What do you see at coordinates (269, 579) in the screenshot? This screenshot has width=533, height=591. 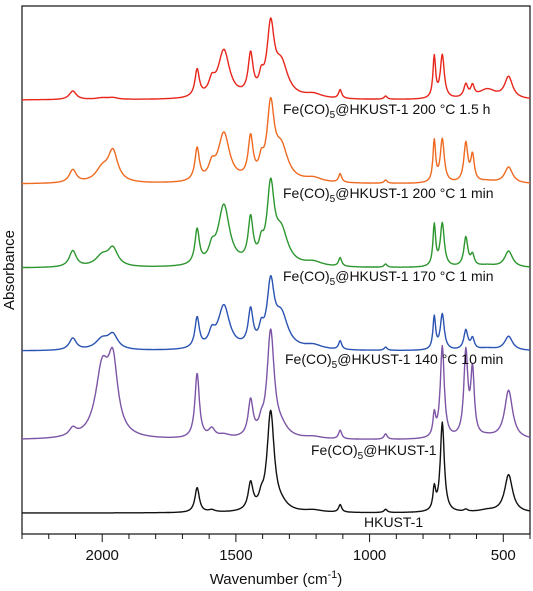 I see `x-axis-title-main: Wavenumber (cm` at bounding box center [269, 579].